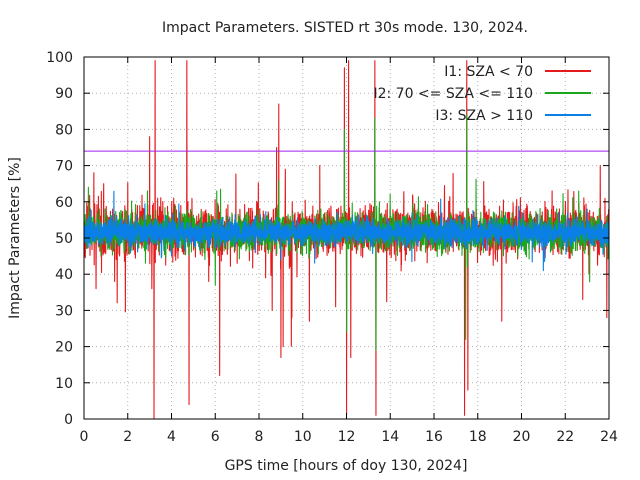 The image size is (640, 480). What do you see at coordinates (434, 437) in the screenshot?
I see `x-tick-label: 16` at bounding box center [434, 437].